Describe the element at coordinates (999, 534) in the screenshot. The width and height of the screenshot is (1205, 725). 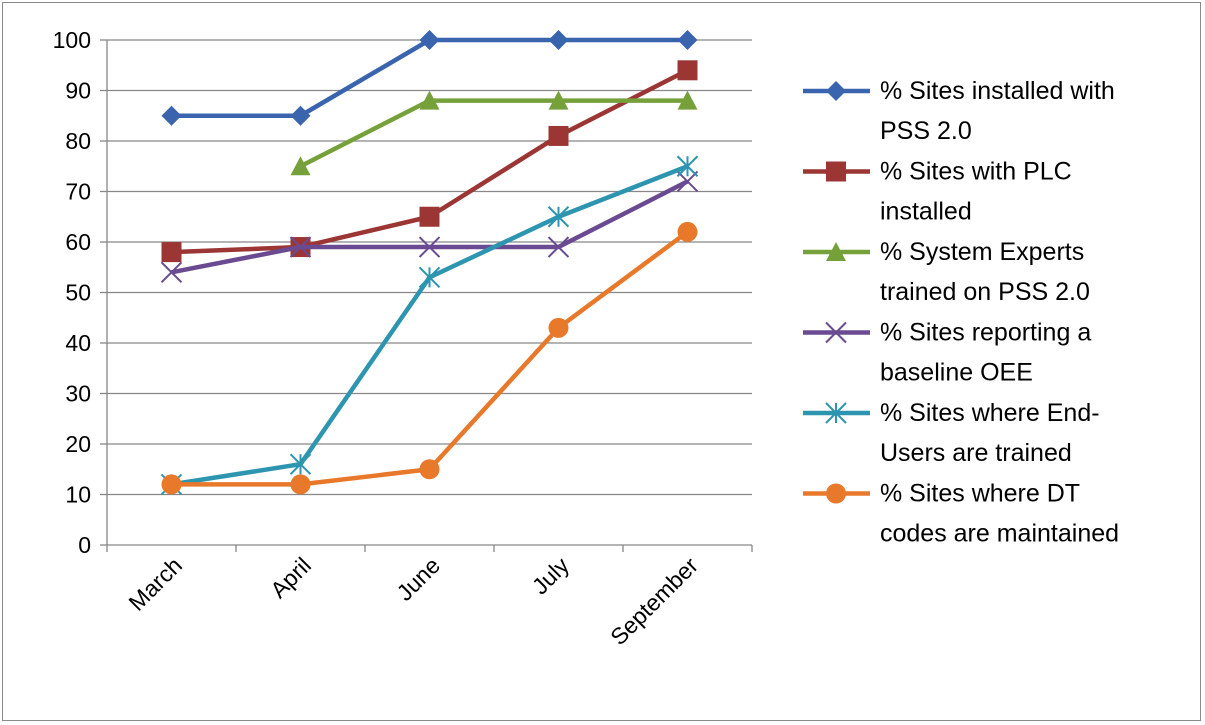
I see `legend-label: codes are maintained` at that location.